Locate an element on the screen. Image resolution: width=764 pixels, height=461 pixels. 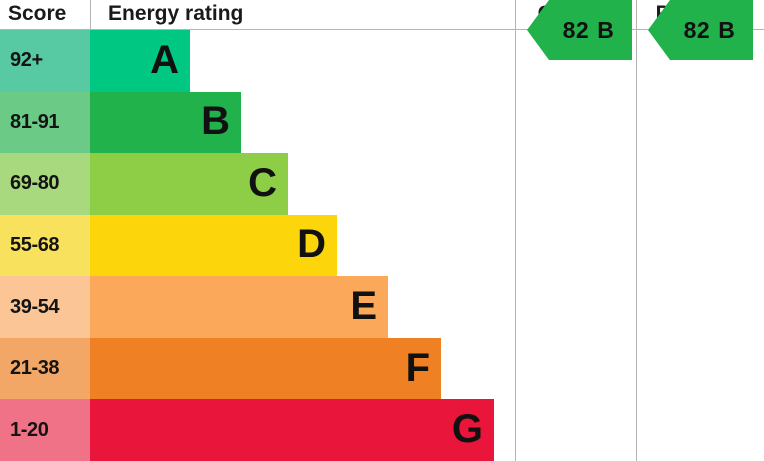
current-rating-band: B is located at coordinates (606, 29).